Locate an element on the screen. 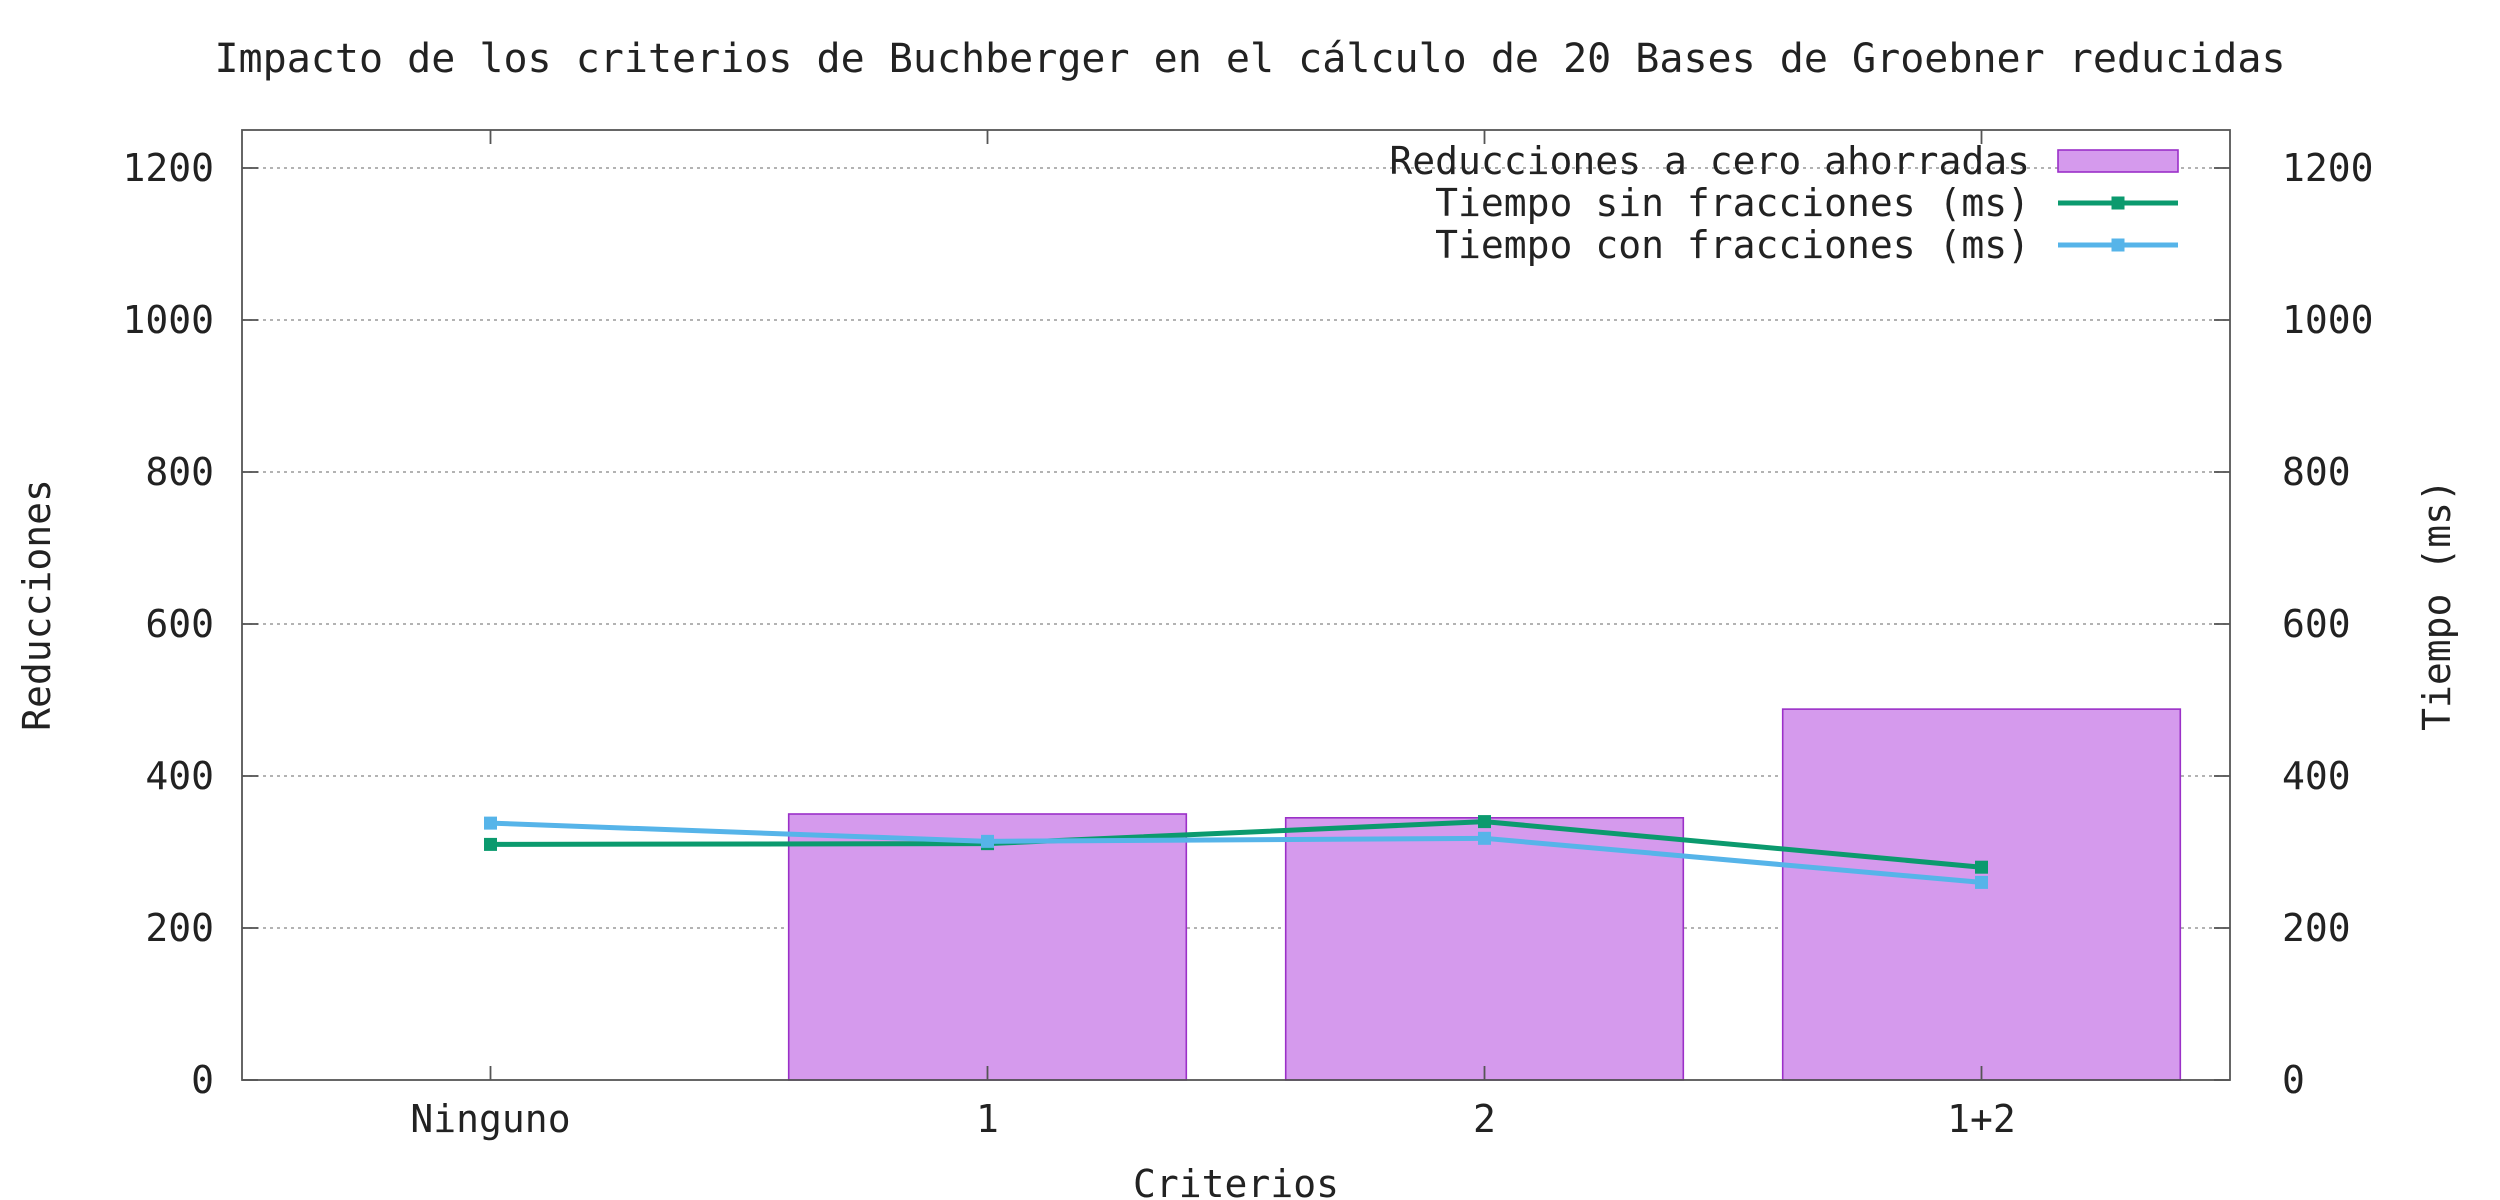 The image size is (2500, 1200). y2-tick-label: 200 is located at coordinates (2316, 928).